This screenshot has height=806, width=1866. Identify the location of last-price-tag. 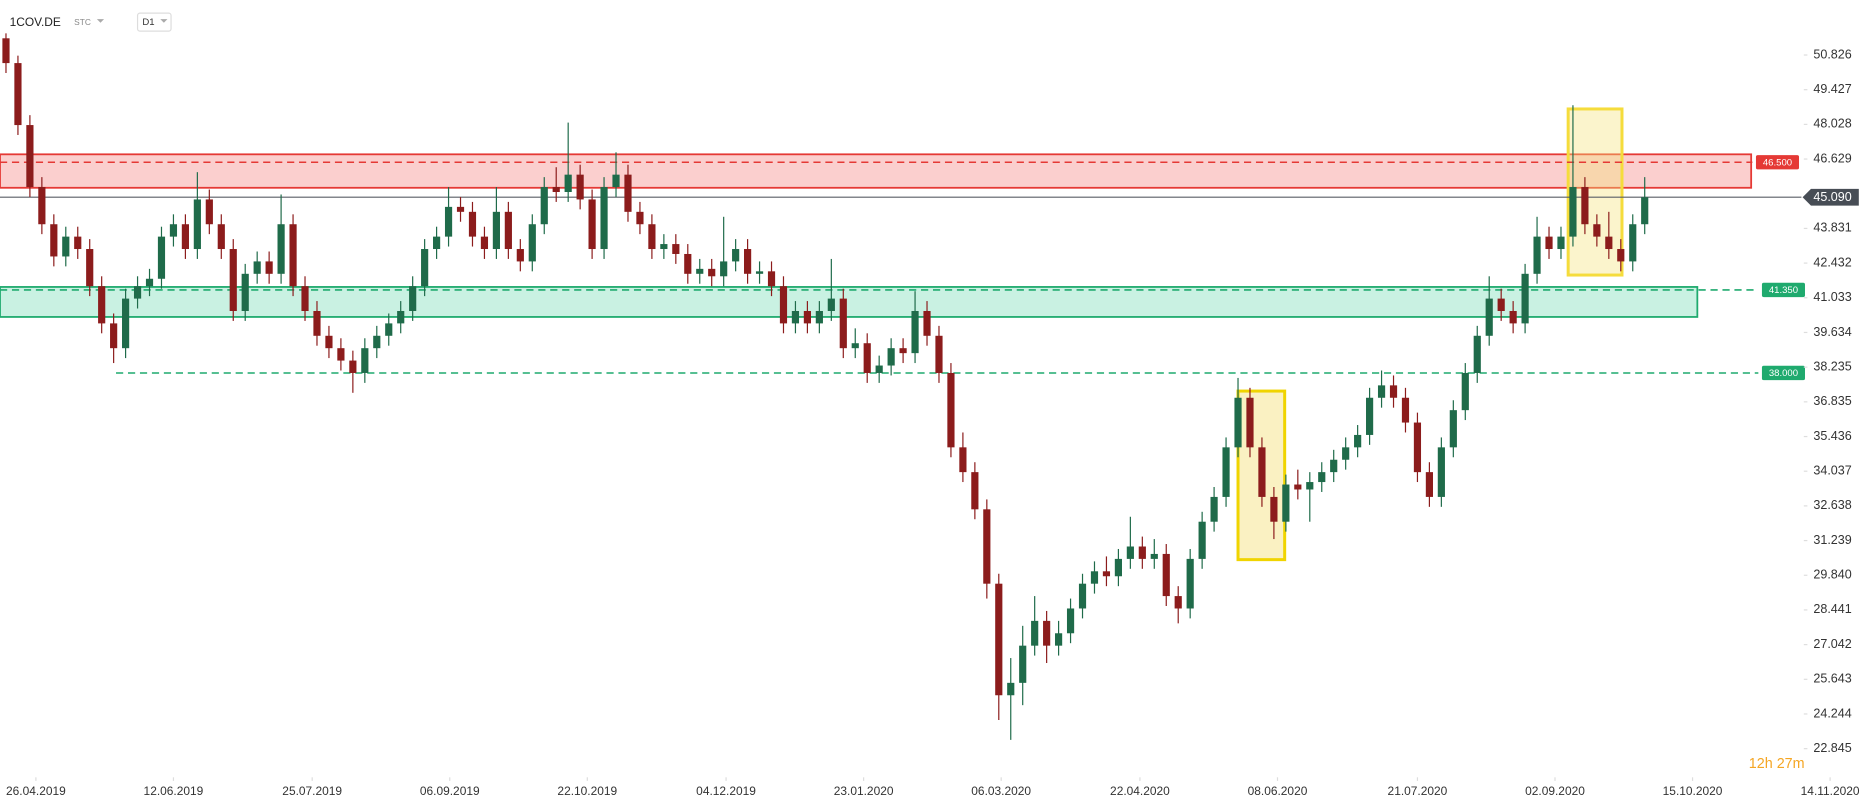
(1830, 197).